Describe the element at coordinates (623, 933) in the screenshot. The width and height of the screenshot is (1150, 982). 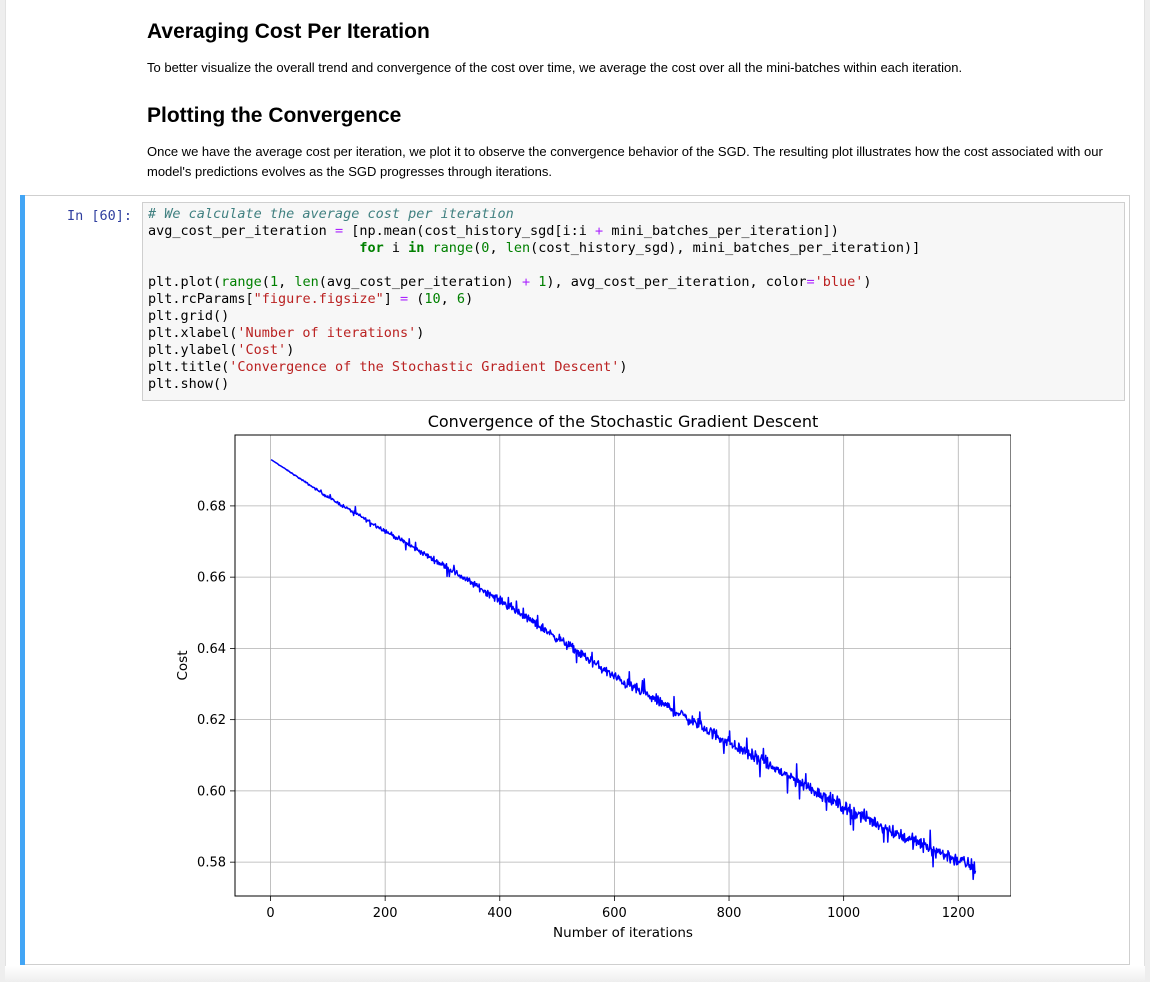
I see `x-axis-label: Number of iterations` at that location.